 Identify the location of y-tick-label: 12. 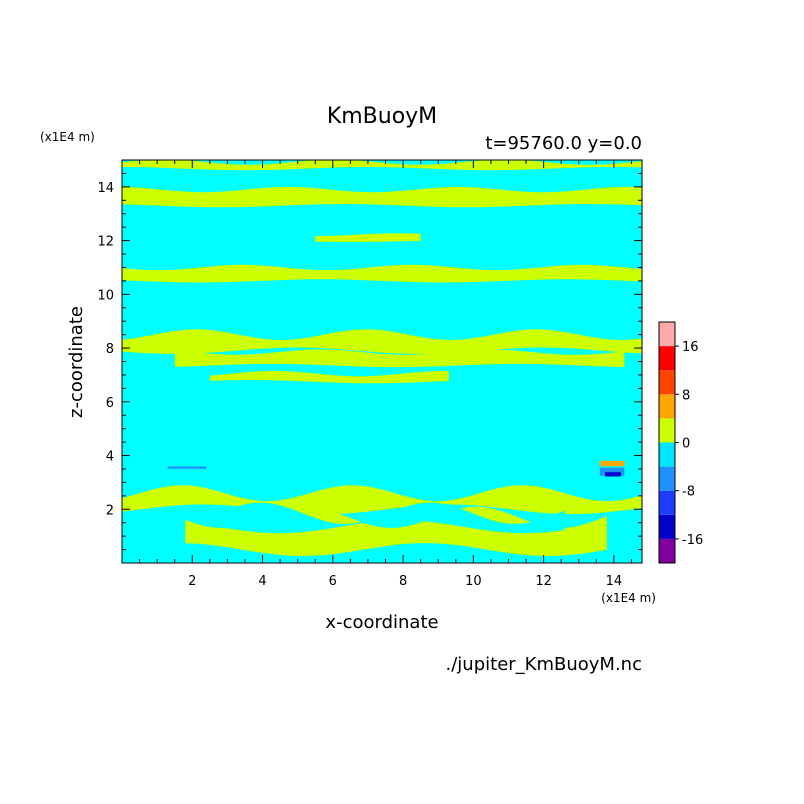
(105, 242).